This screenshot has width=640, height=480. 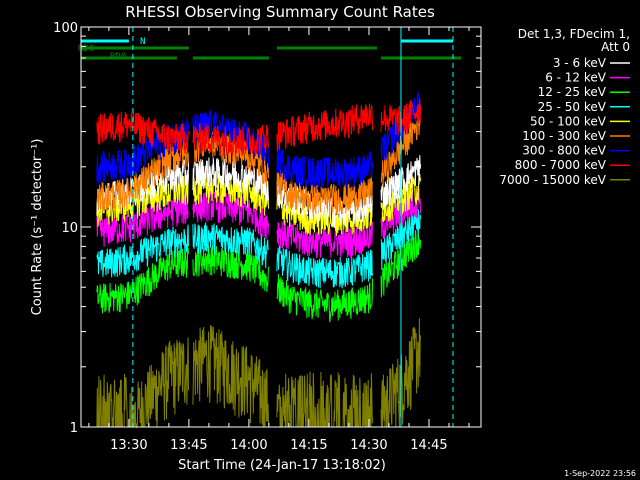 I want to click on y-tick-label: 1, so click(x=74, y=428).